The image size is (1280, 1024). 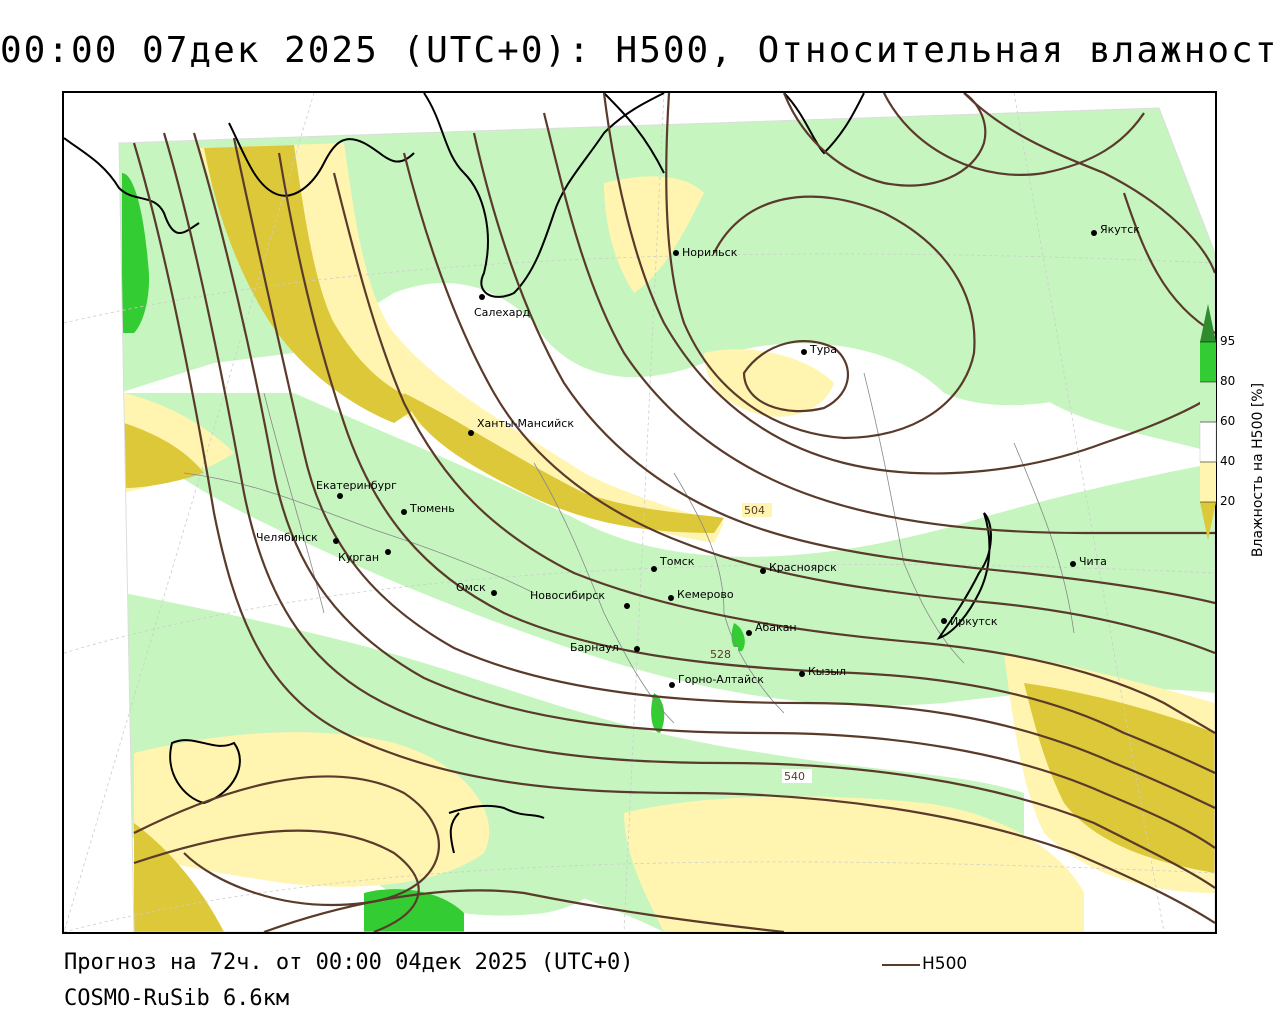 What do you see at coordinates (1228, 461) in the screenshot?
I see `legend-tick-40: 40` at bounding box center [1228, 461].